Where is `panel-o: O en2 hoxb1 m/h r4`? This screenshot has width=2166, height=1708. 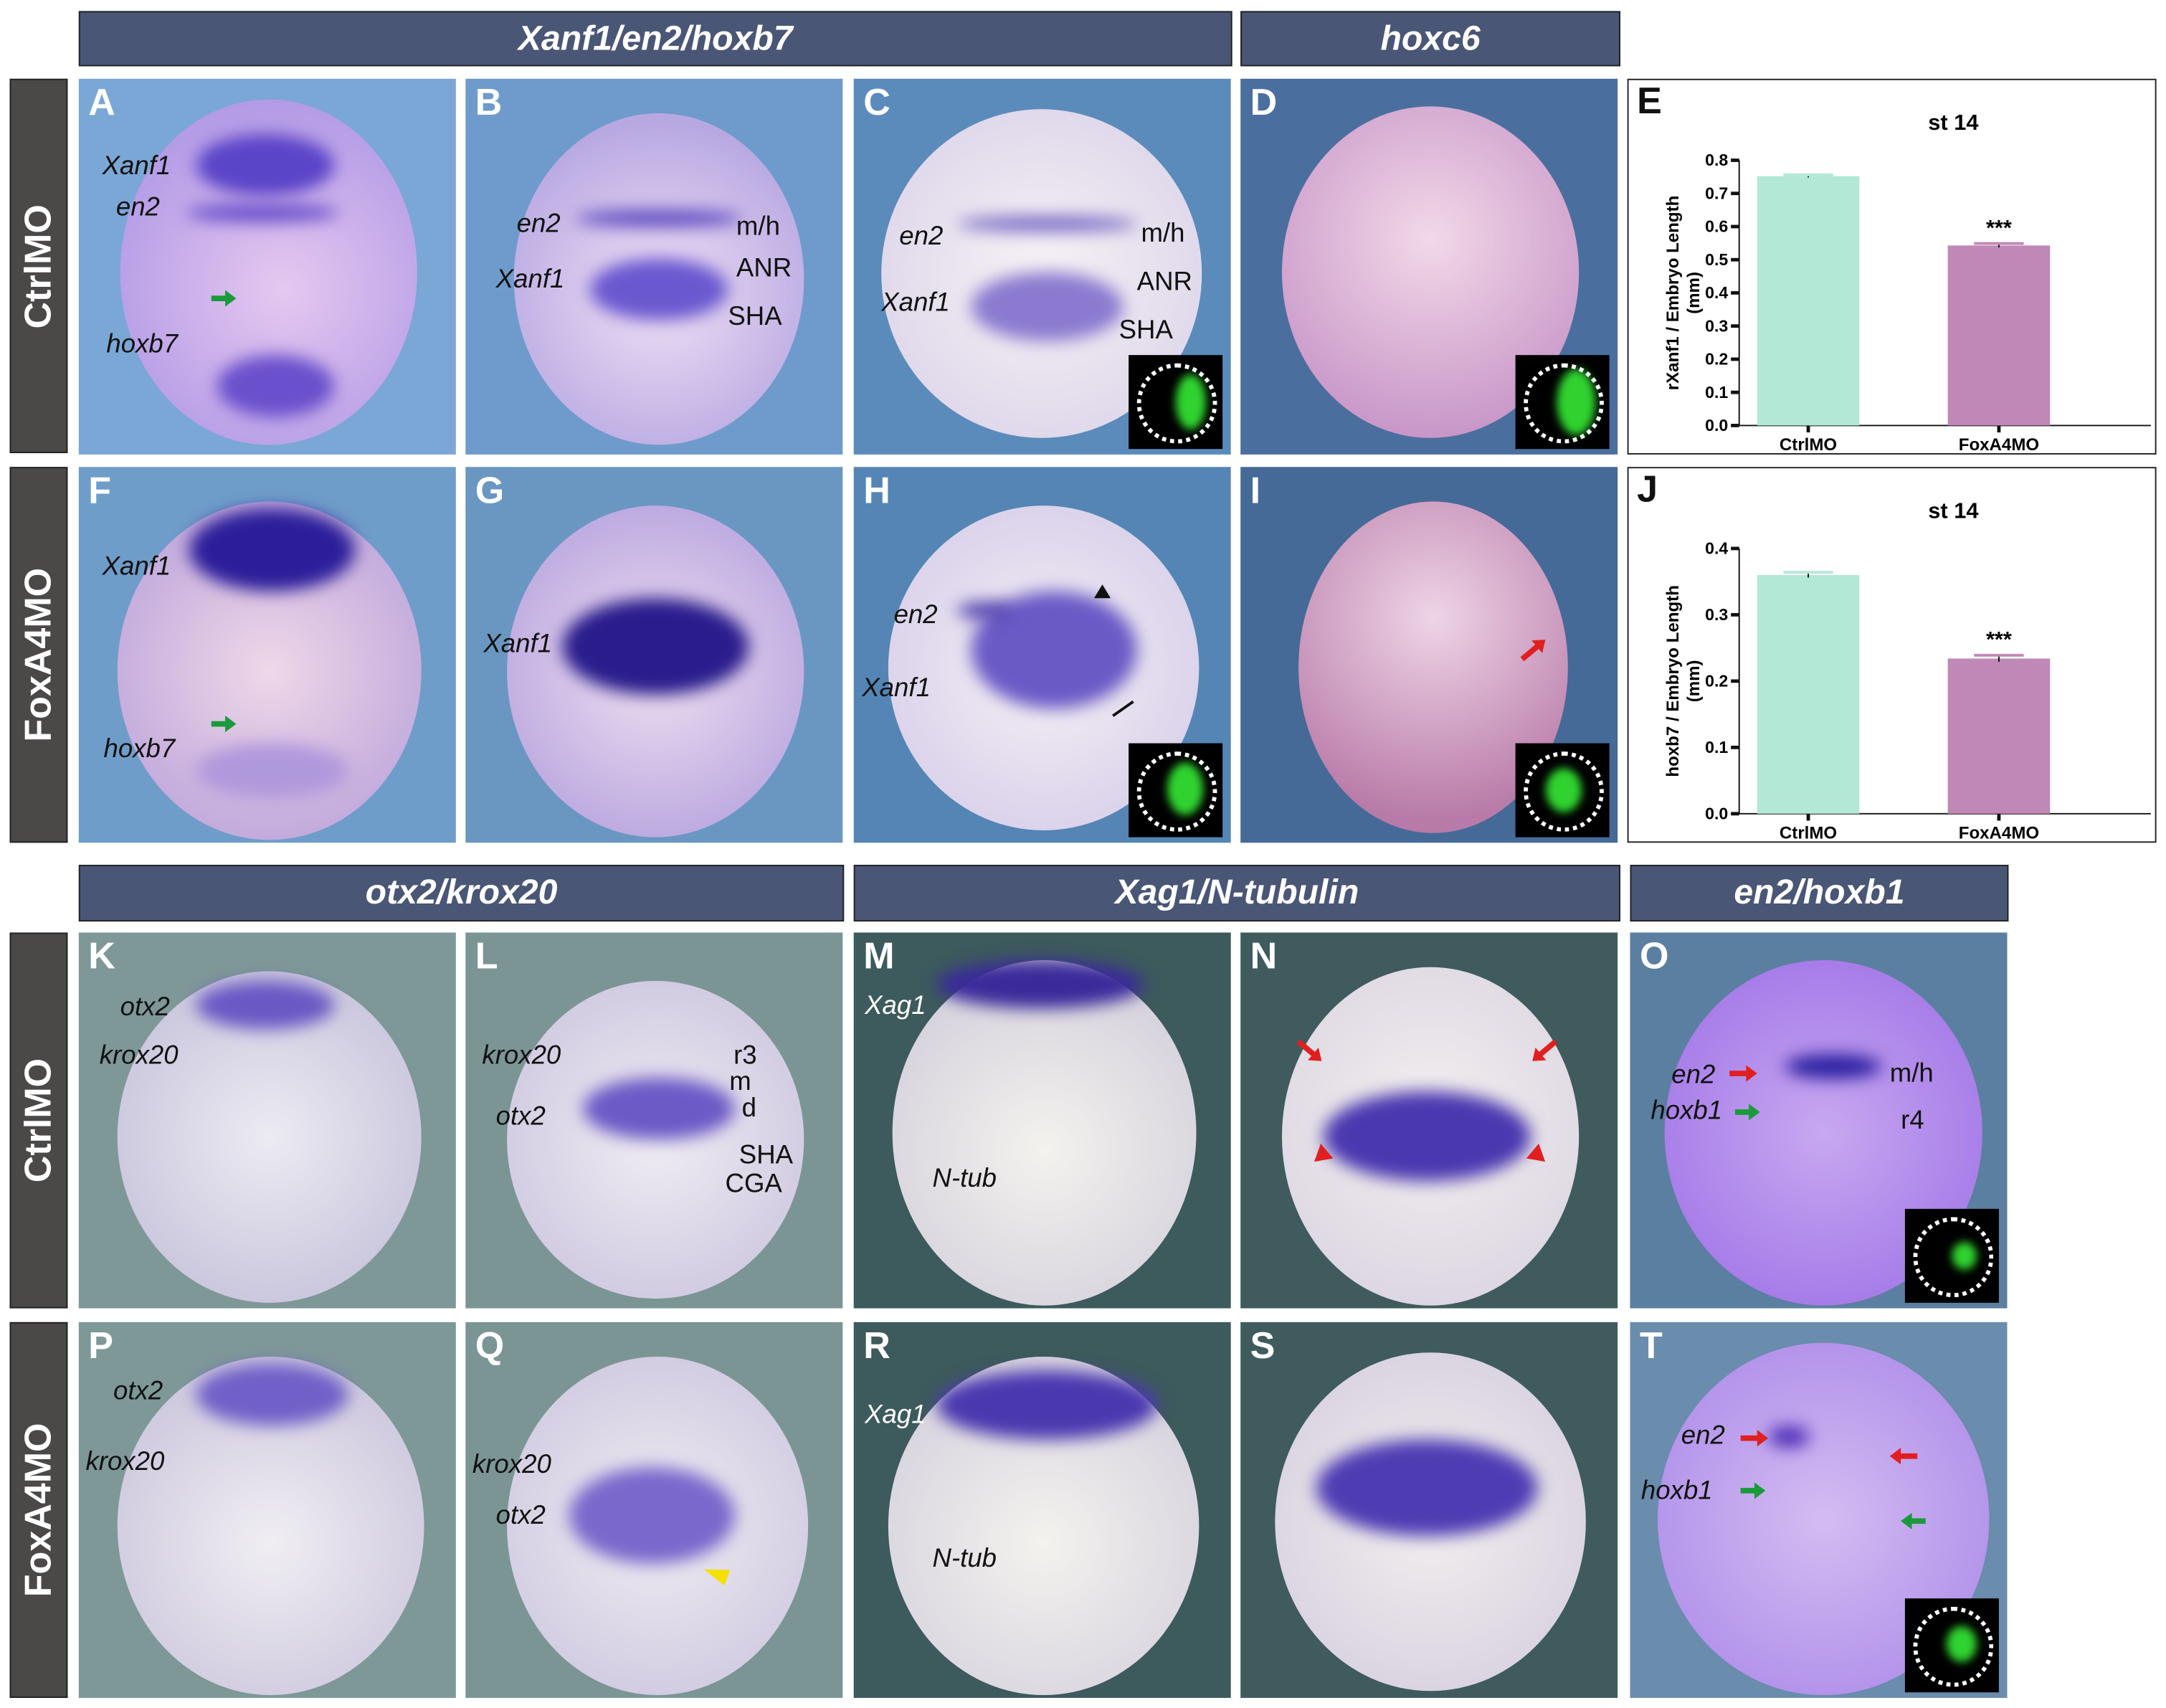 panel-o: O en2 hoxb1 m/h r4 is located at coordinates (1819, 1120).